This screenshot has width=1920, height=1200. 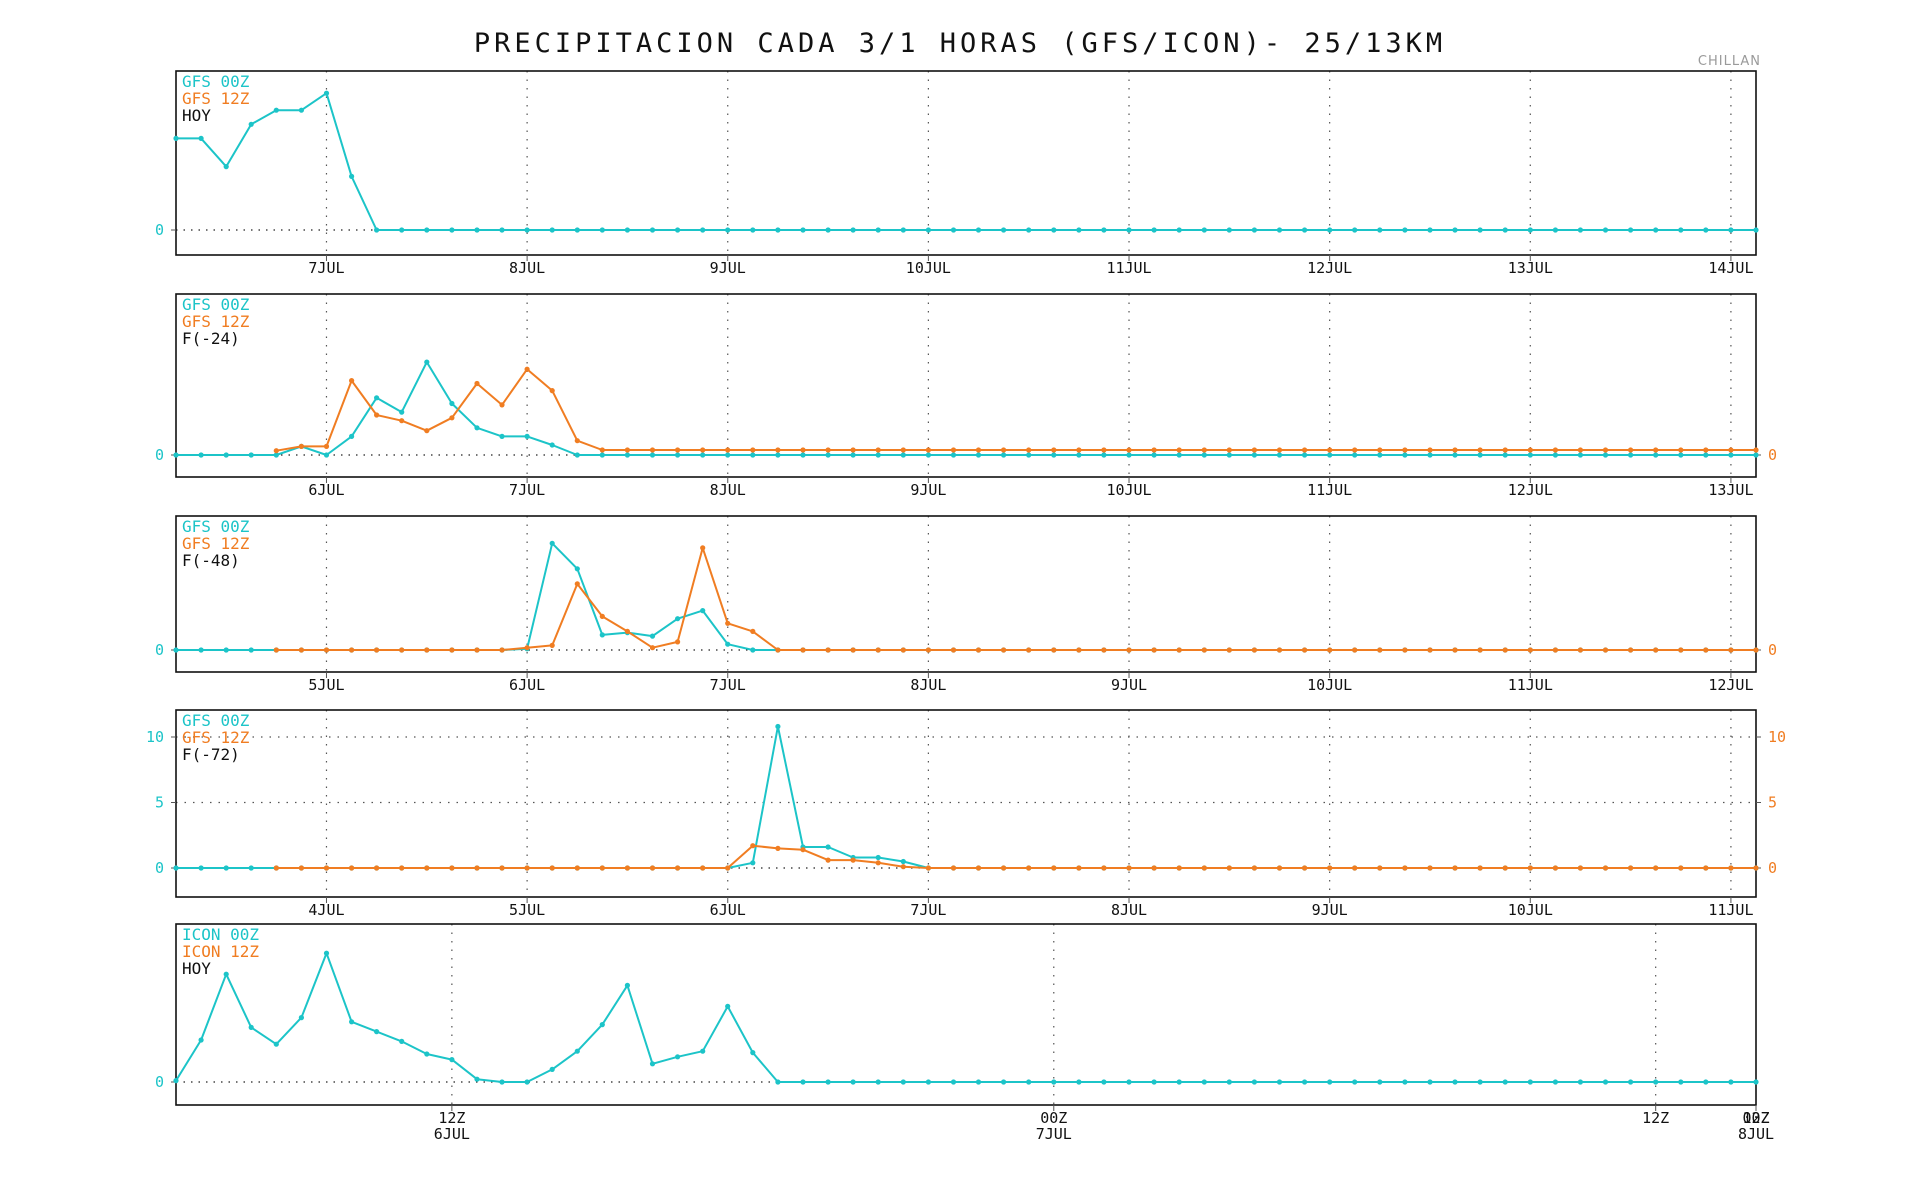 I want to click on series-line, so click(x=966, y=596).